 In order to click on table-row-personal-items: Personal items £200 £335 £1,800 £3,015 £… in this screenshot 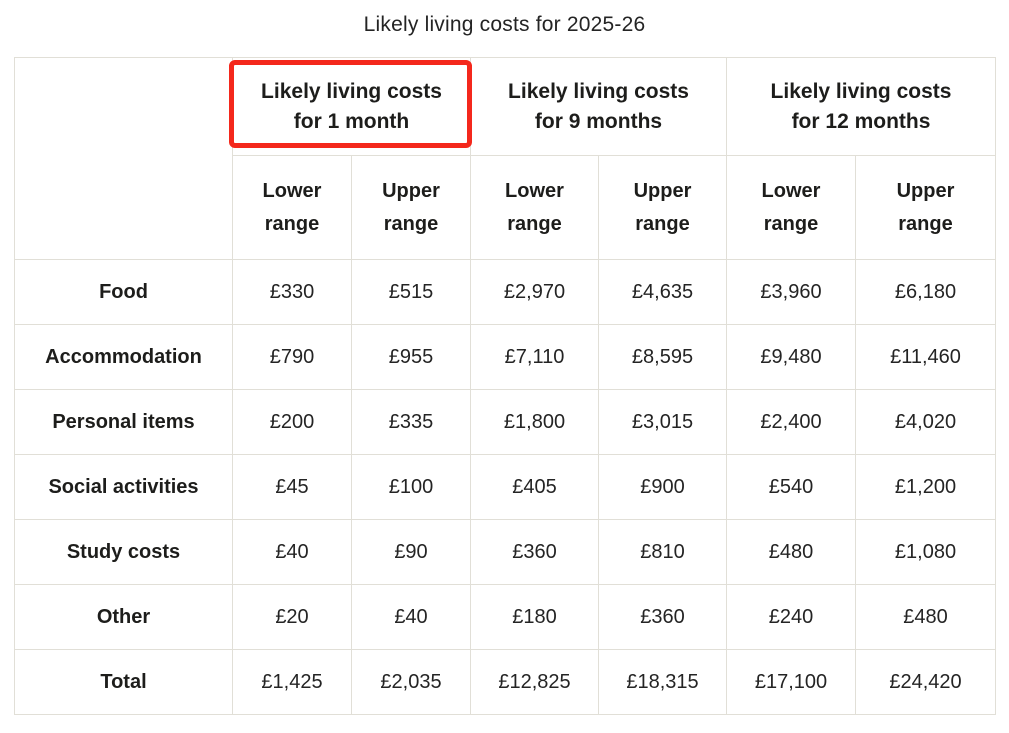, I will do `click(505, 422)`.